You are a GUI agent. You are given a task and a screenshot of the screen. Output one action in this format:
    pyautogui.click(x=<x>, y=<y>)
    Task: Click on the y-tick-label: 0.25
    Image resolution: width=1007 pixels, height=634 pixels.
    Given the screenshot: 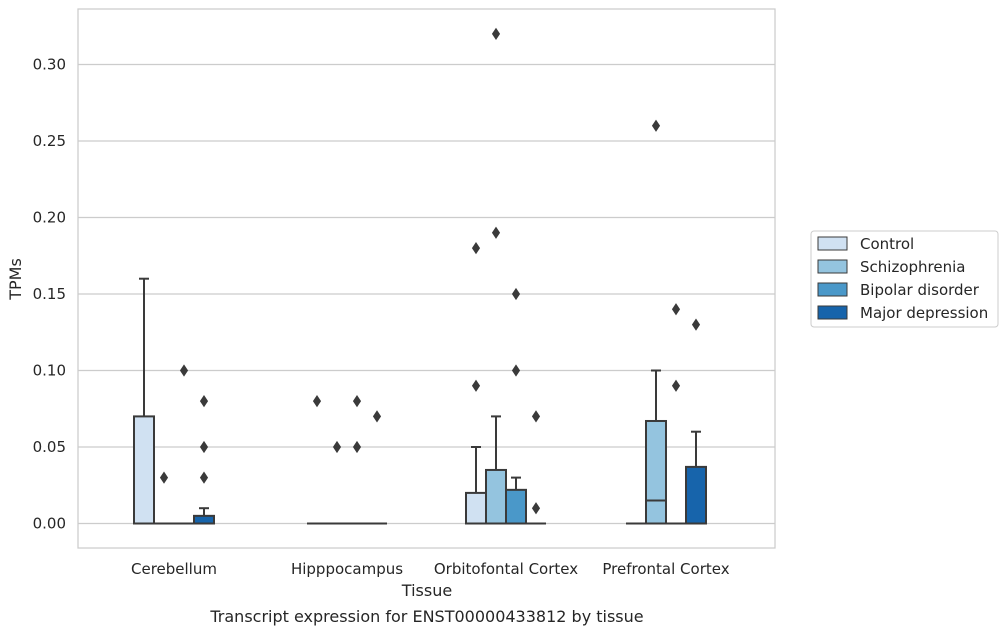 What is the action you would take?
    pyautogui.click(x=49, y=141)
    